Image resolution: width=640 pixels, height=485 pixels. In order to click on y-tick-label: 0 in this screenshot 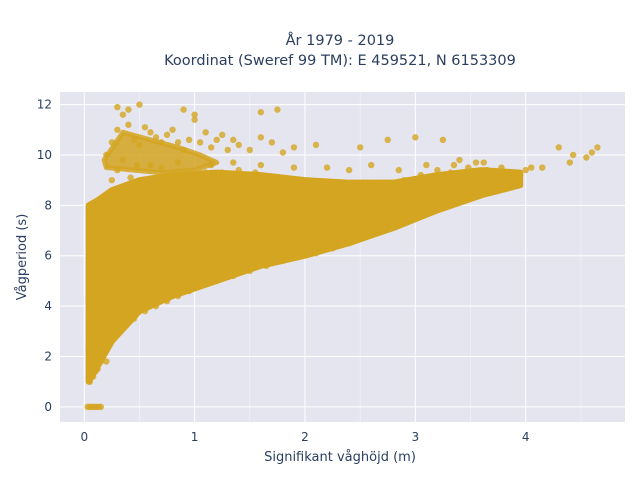, I will do `click(48, 407)`.